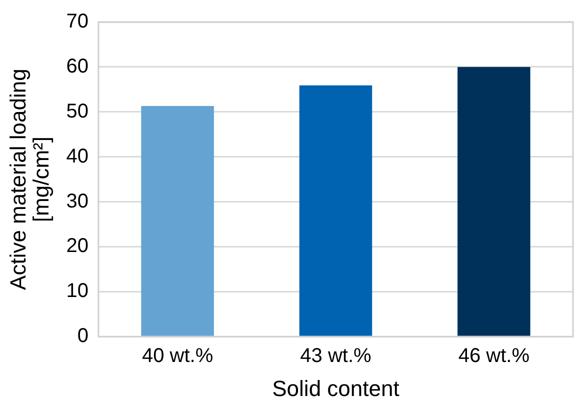 This screenshot has height=407, width=585. I want to click on y-tick-label: 20, so click(77, 246).